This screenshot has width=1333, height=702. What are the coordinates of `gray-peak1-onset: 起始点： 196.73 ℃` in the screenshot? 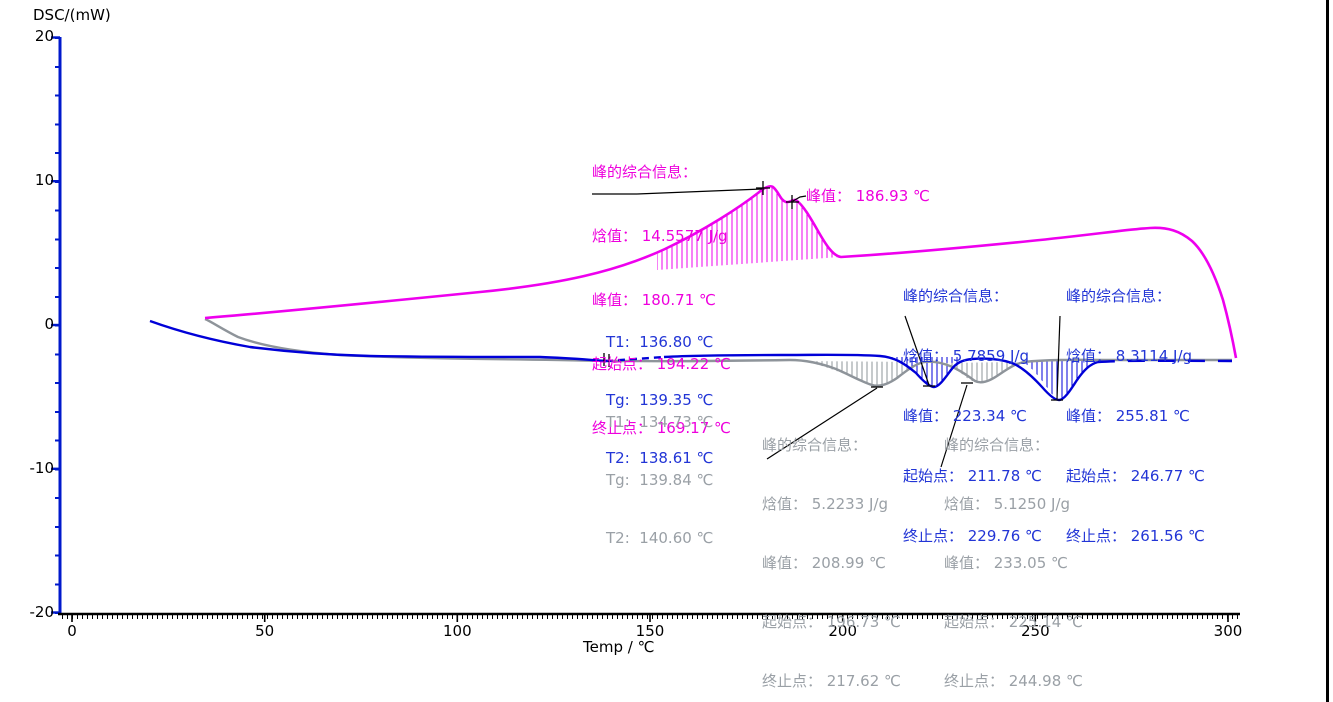 It's located at (831, 622).